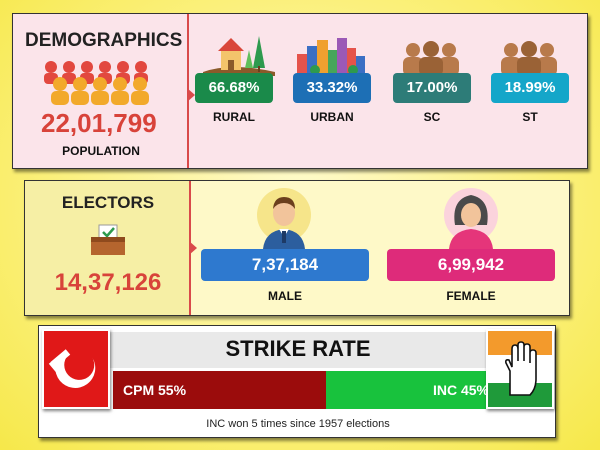 The image size is (600, 450). Describe the element at coordinates (108, 239) in the screenshot. I see `ballot-box-icon` at that location.